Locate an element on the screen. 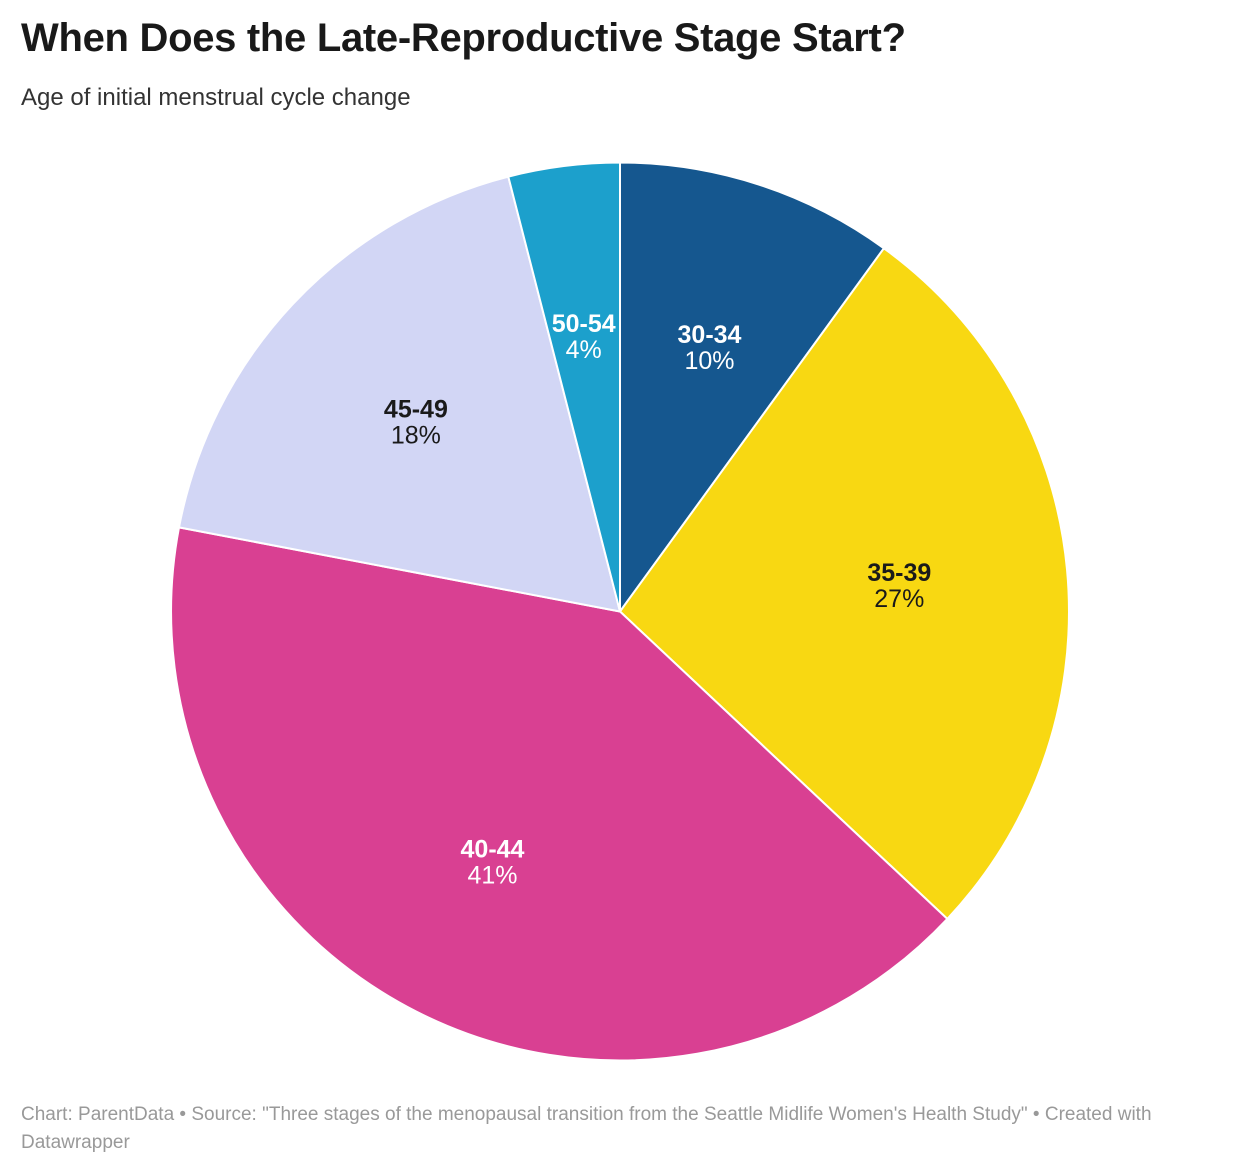  pie-slice-value-50-54: 4% is located at coordinates (584, 350).